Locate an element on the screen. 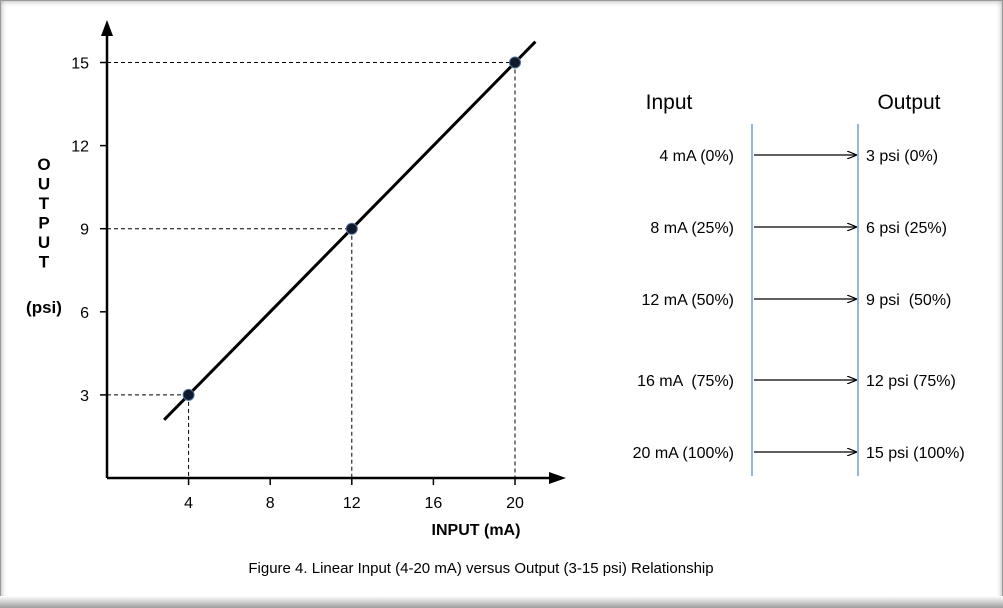 This screenshot has width=1003, height=608. y-tick-label: 15 is located at coordinates (80, 64).